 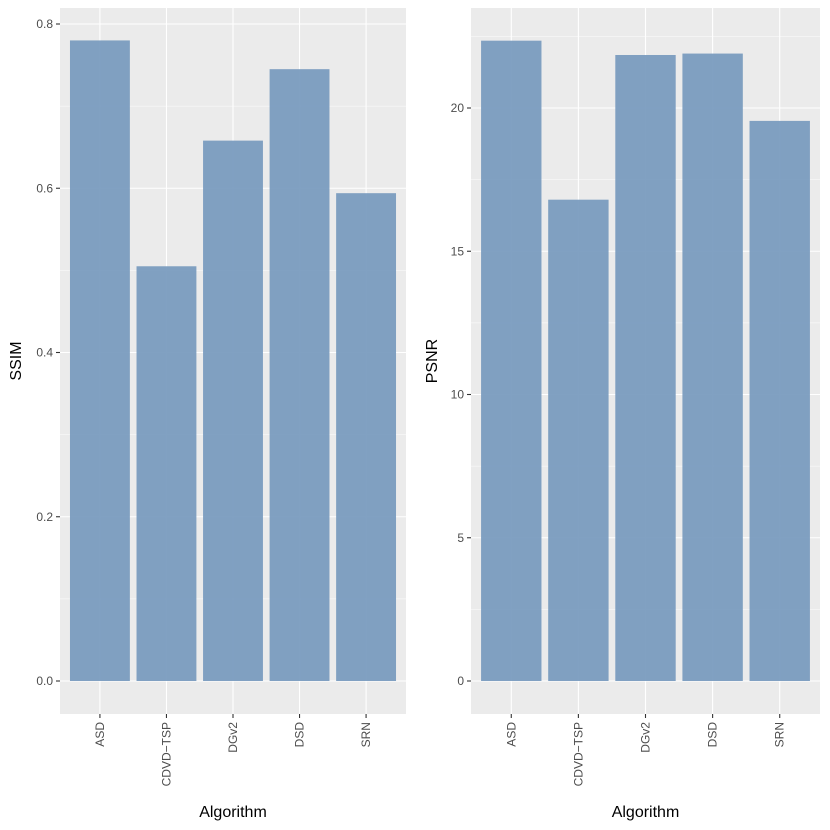 What do you see at coordinates (458, 395) in the screenshot?
I see `psnr-y-tick-label: 10` at bounding box center [458, 395].